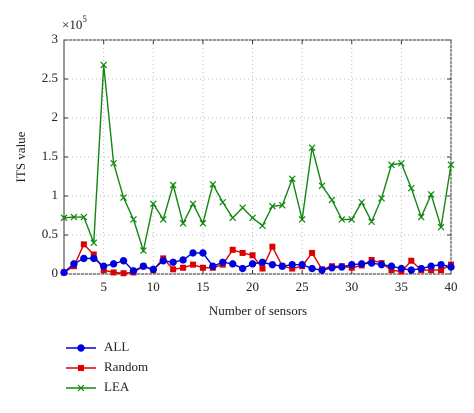 The image size is (474, 413). Describe the element at coordinates (55, 272) in the screenshot. I see `y-tick-label: 0` at that location.